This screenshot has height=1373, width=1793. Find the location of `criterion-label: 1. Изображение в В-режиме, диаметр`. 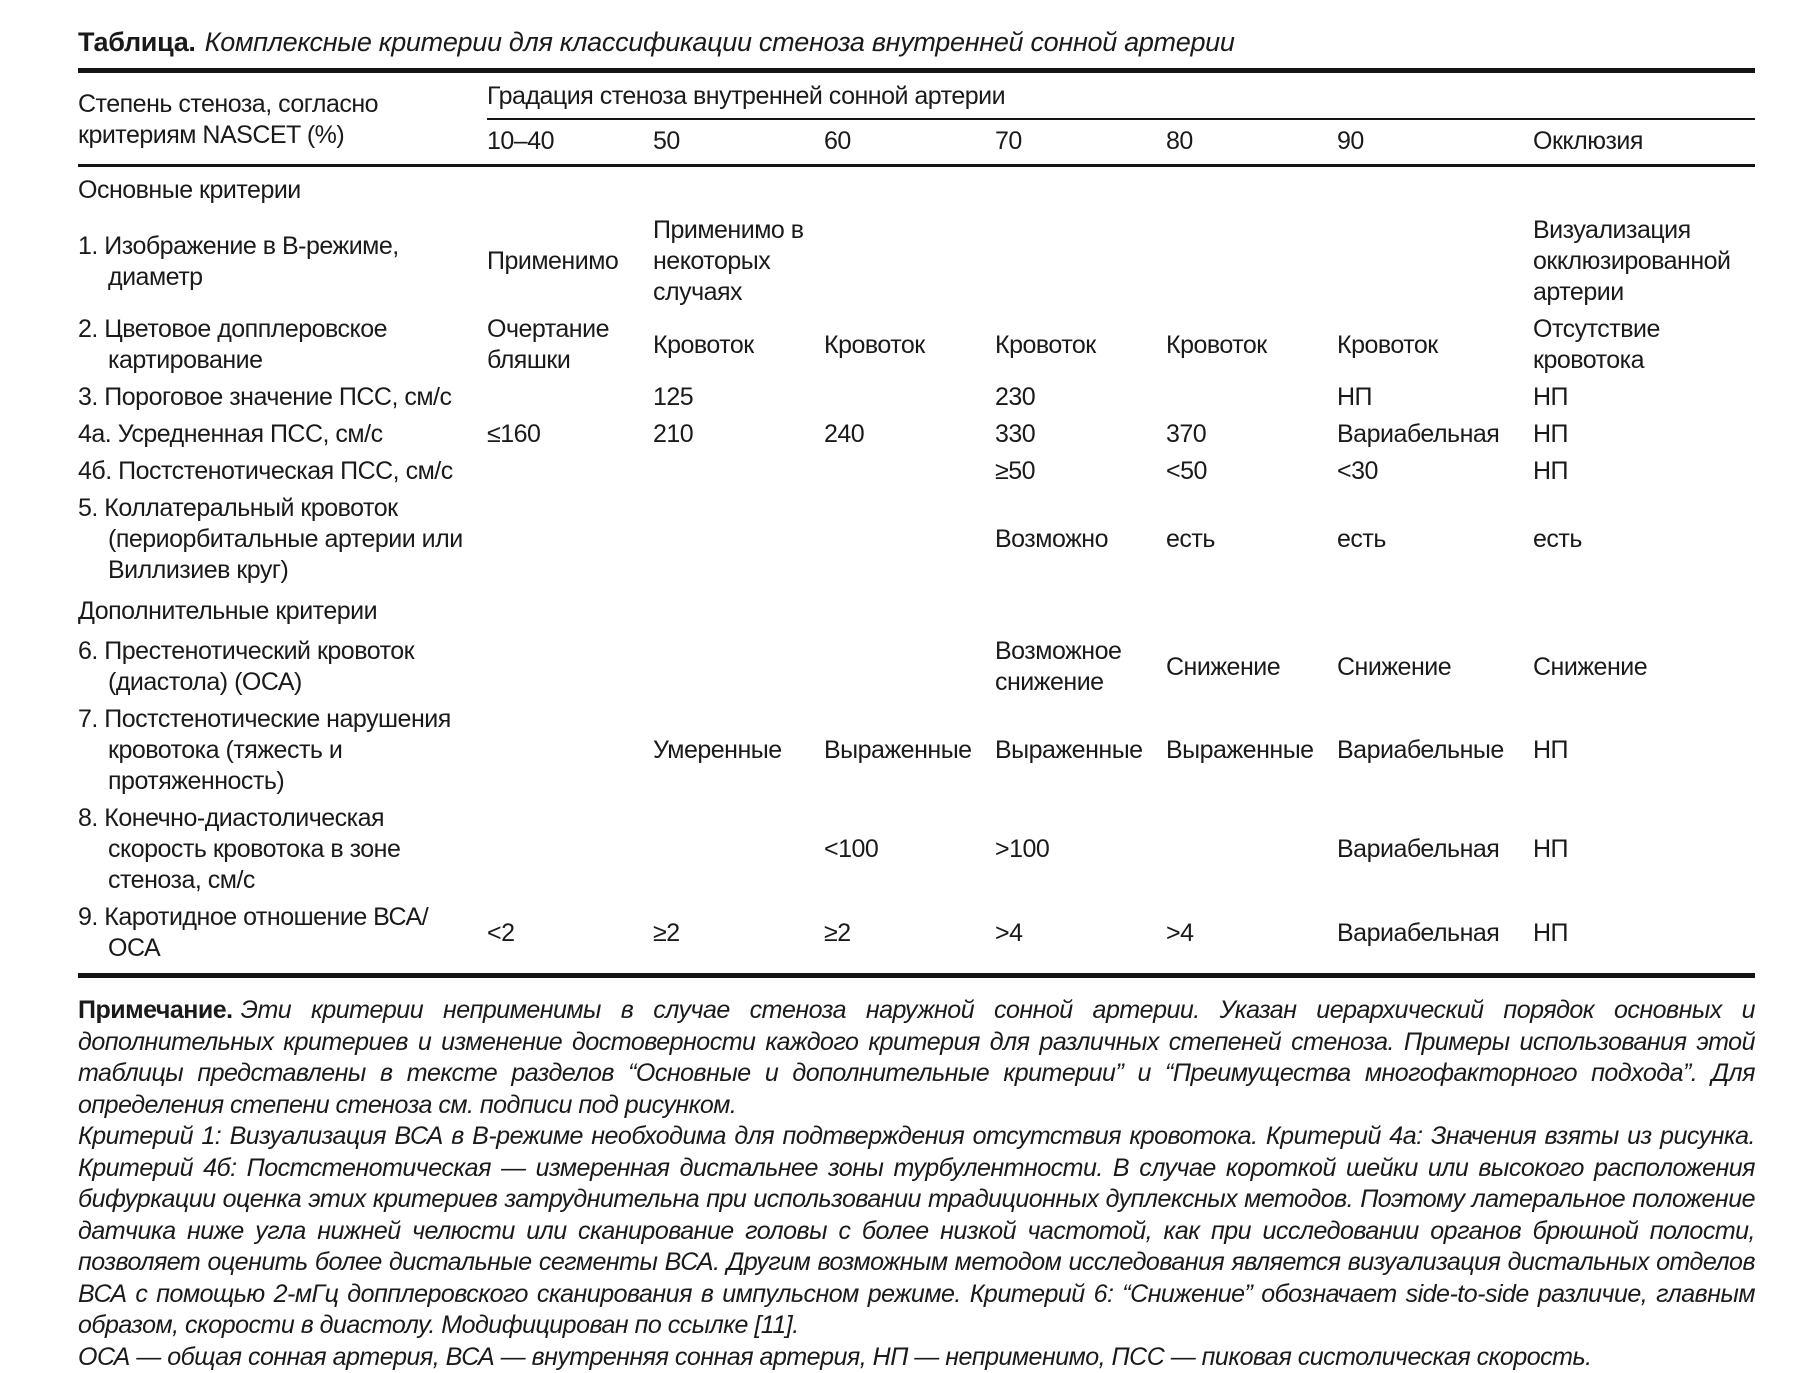

criterion-label: 1. Изображение в В-режиме, диаметр is located at coordinates (282, 261).